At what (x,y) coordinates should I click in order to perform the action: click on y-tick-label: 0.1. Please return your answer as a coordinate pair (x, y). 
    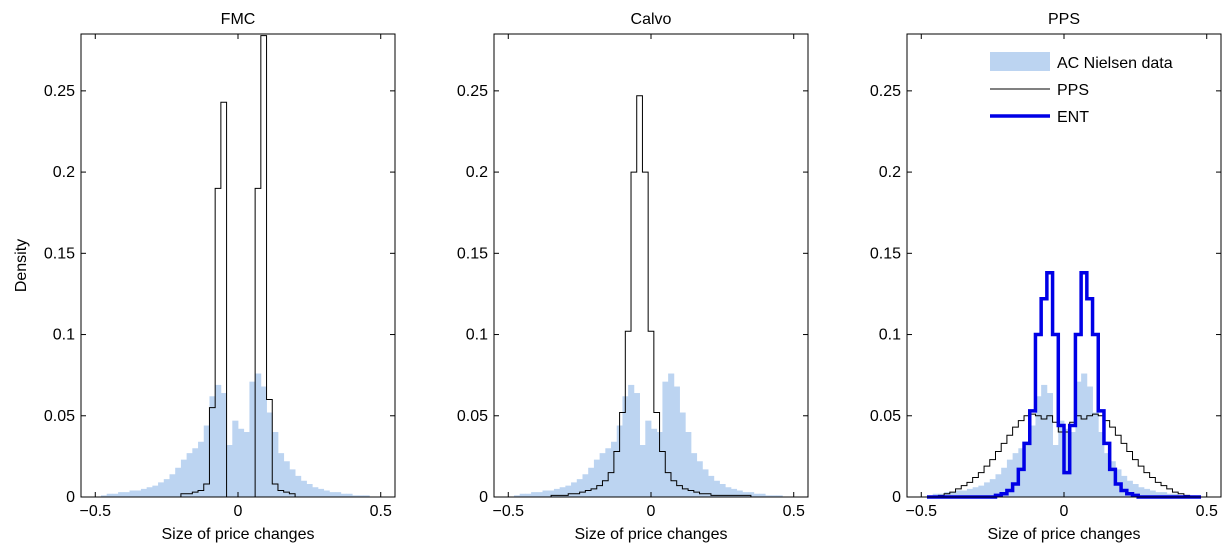
    Looking at the image, I should click on (64, 335).